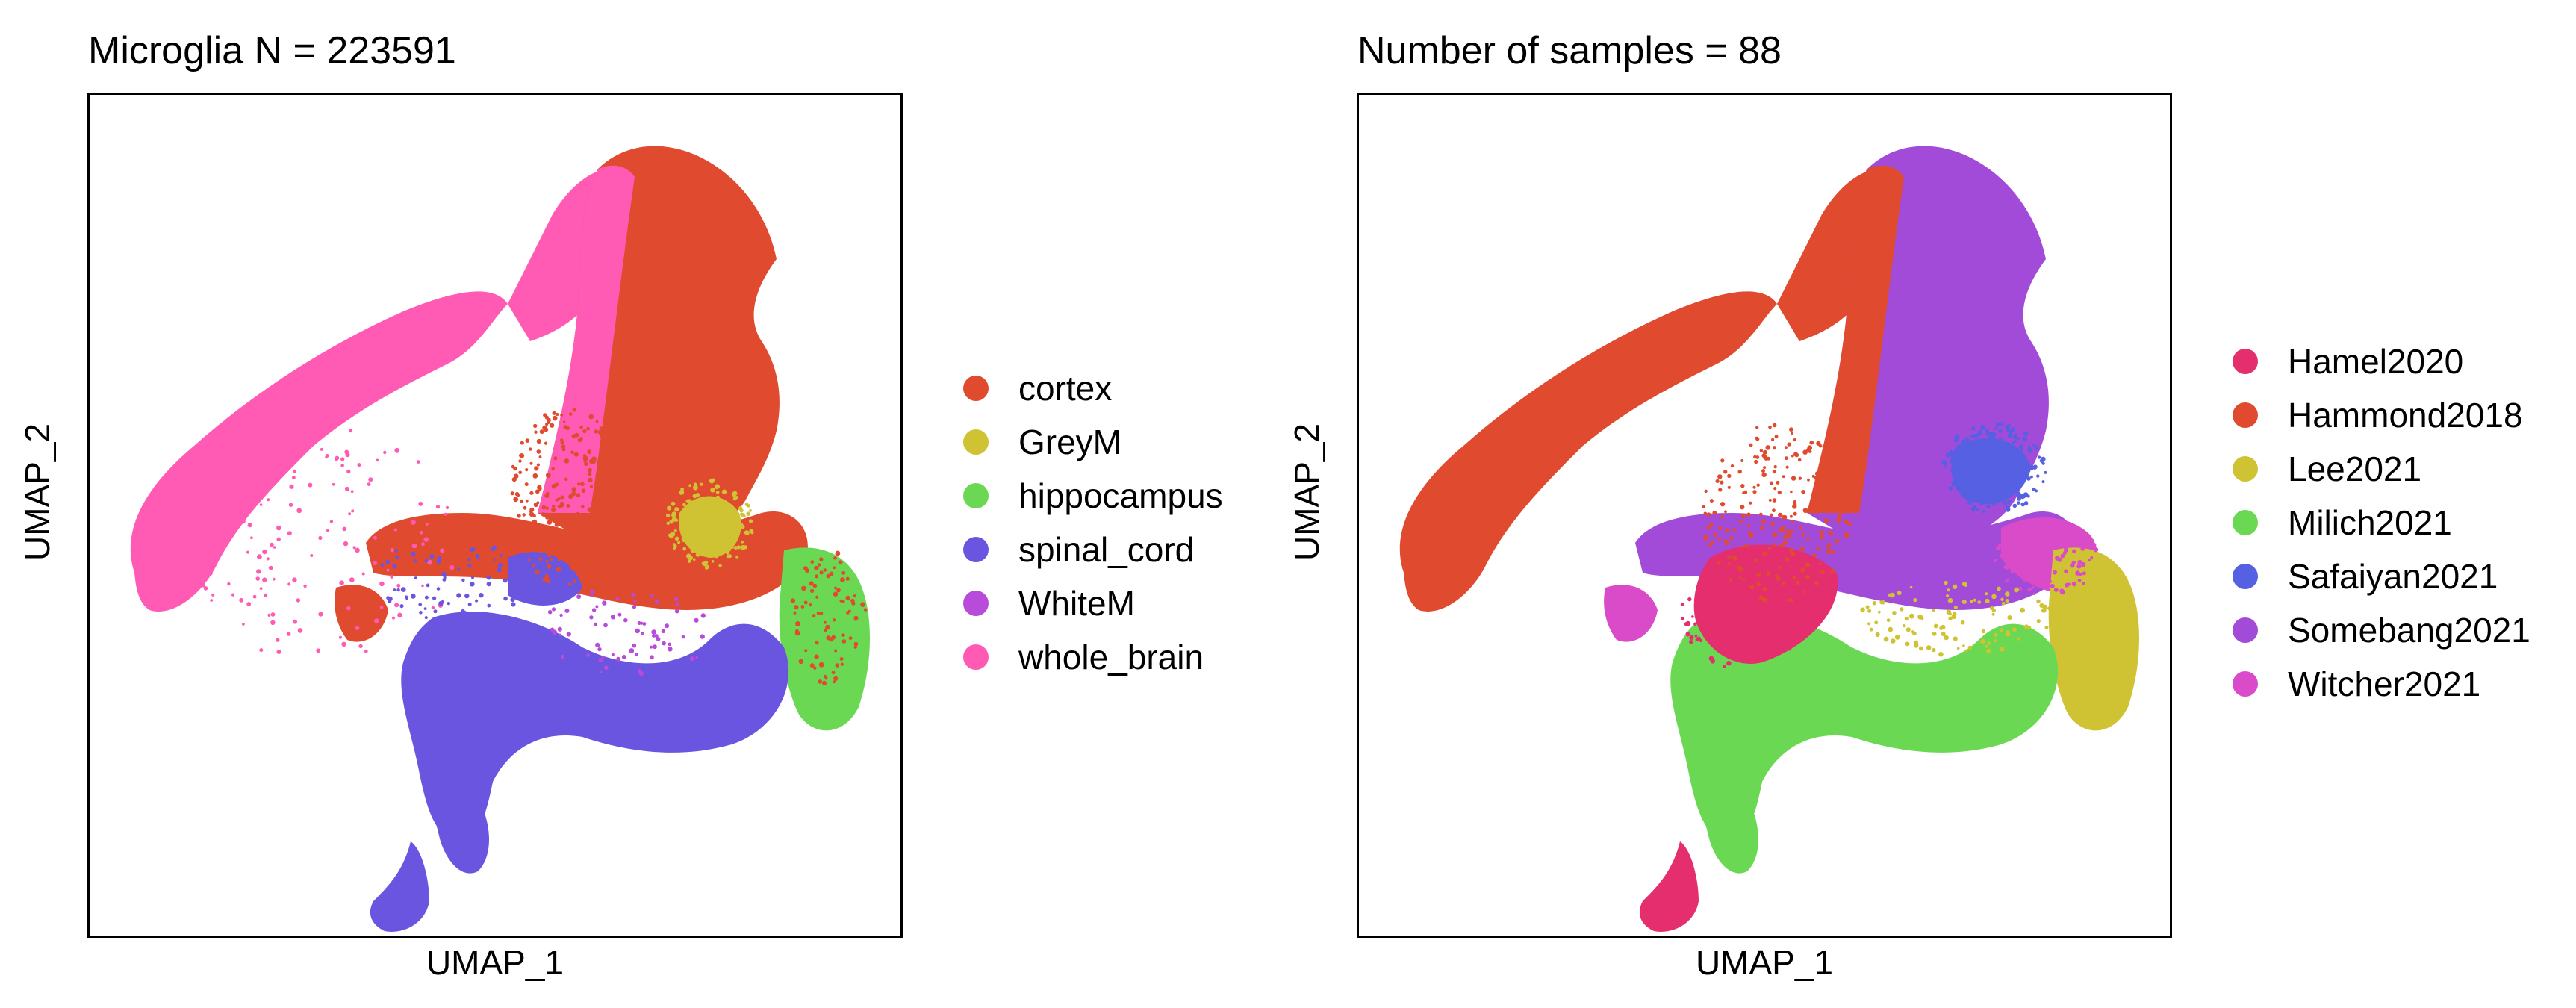 The width and height of the screenshot is (2576, 1008). I want to click on legend-label: WhiteM, so click(1076, 603).